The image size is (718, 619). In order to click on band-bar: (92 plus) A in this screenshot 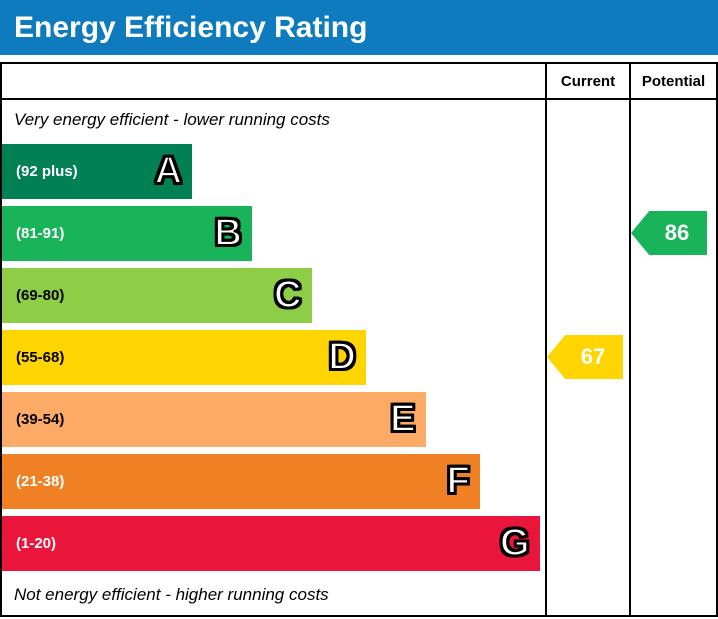, I will do `click(97, 171)`.